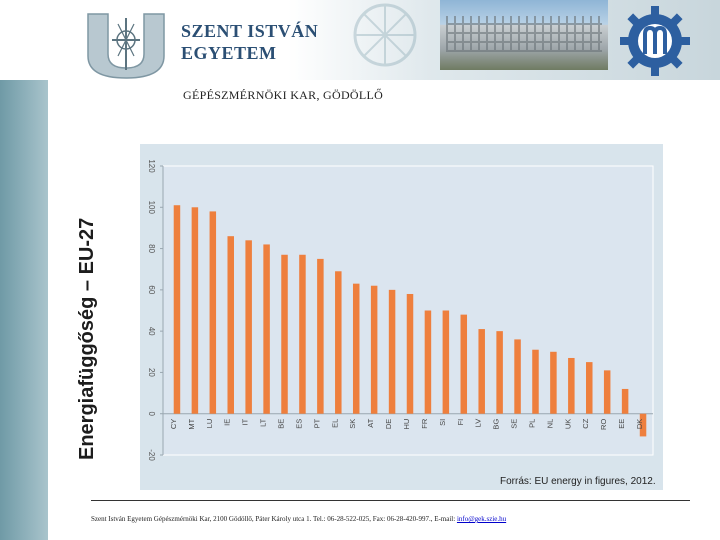 The height and width of the screenshot is (540, 720). I want to click on x-tick-label: EL, so click(334, 423).